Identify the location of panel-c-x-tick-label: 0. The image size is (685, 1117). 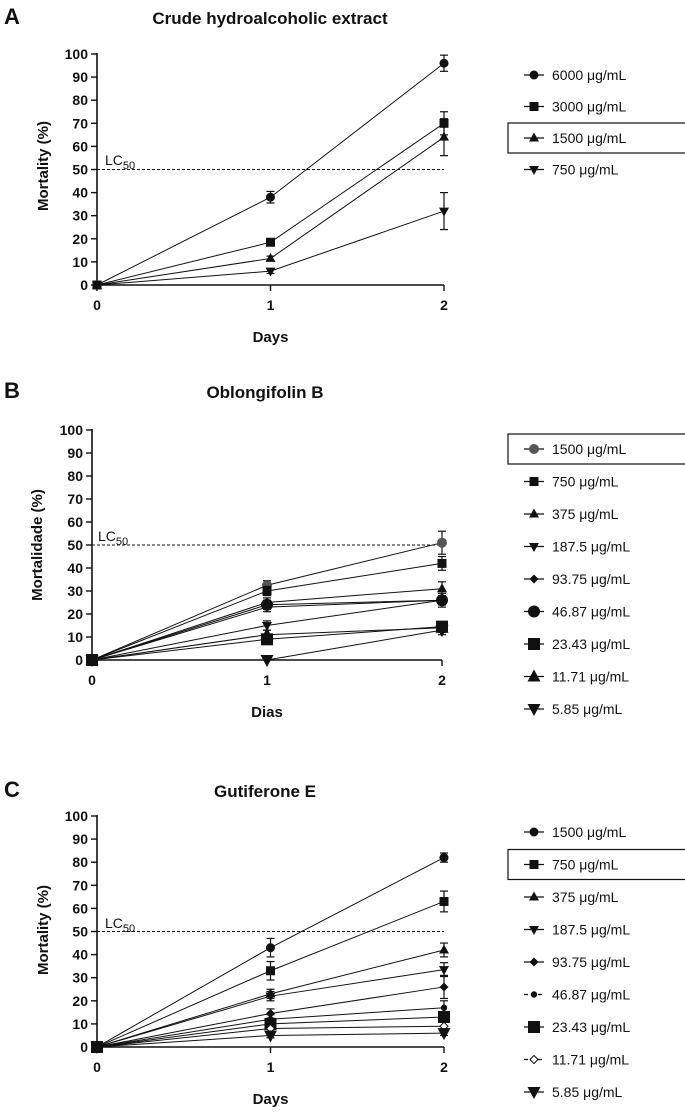
(97, 1067).